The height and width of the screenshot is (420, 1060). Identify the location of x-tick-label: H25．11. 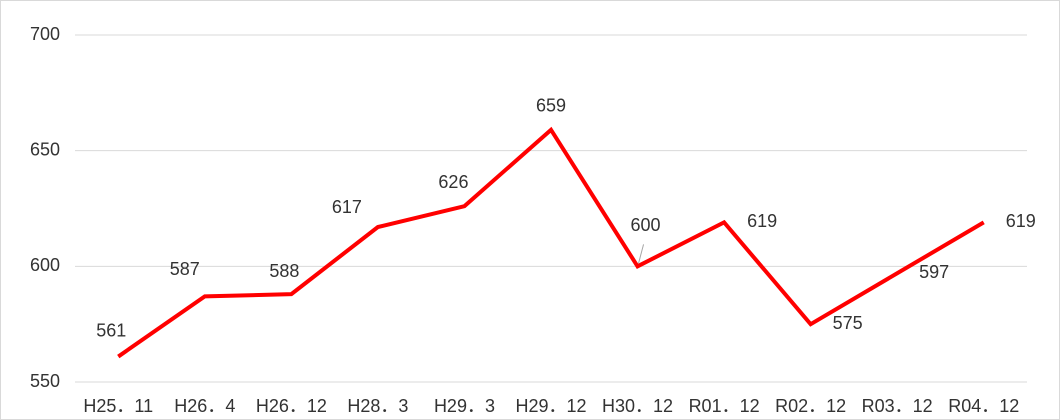
(118, 406).